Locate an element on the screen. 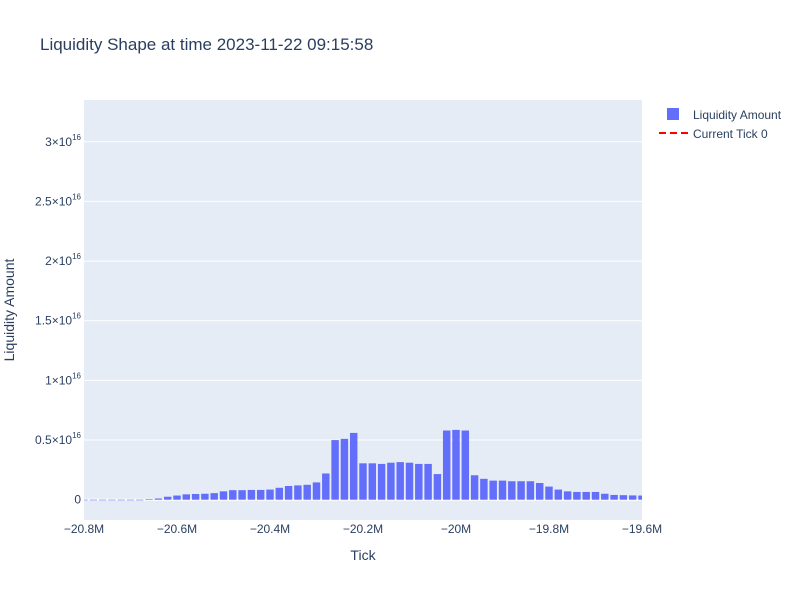 The image size is (800, 600). legend-label-current-tick: Current Tick 0 is located at coordinates (730, 134).